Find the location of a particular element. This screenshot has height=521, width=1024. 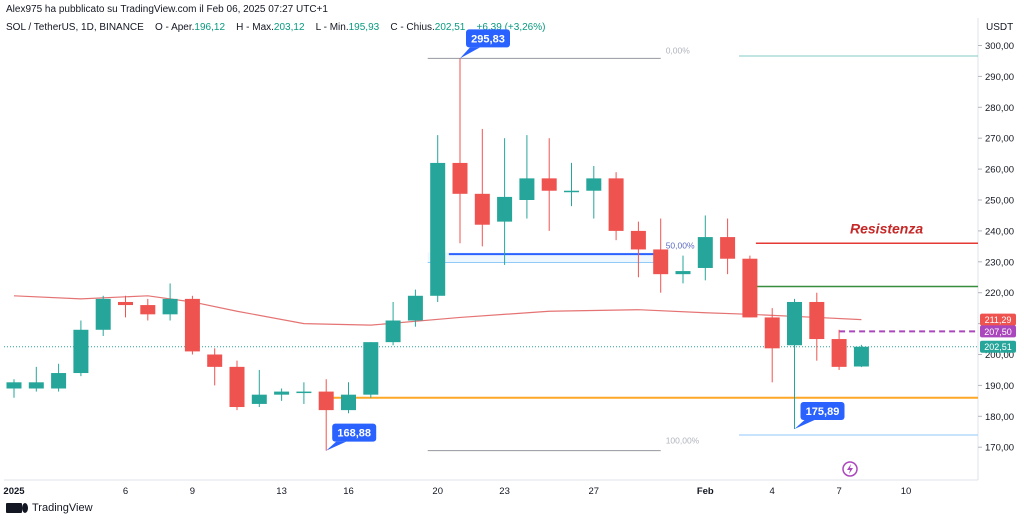

open-label: O - Aper. is located at coordinates (174, 27).